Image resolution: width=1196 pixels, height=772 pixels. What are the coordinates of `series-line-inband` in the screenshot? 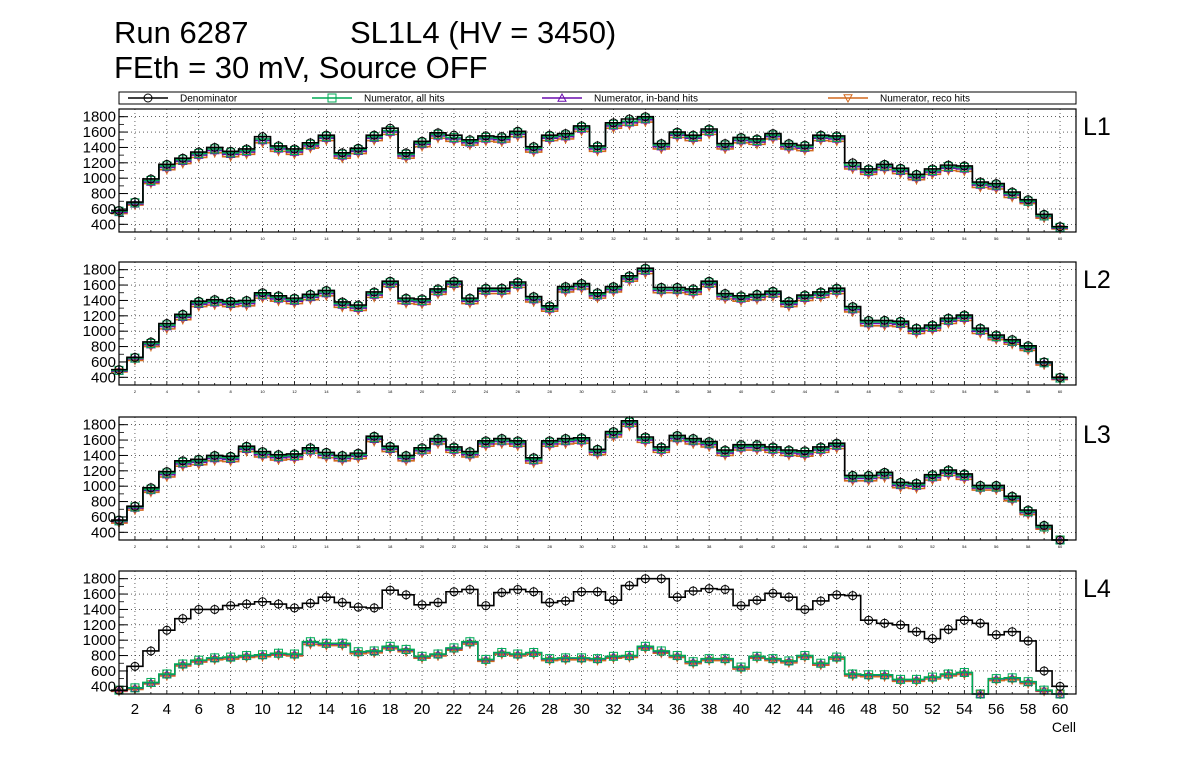 It's located at (590, 668).